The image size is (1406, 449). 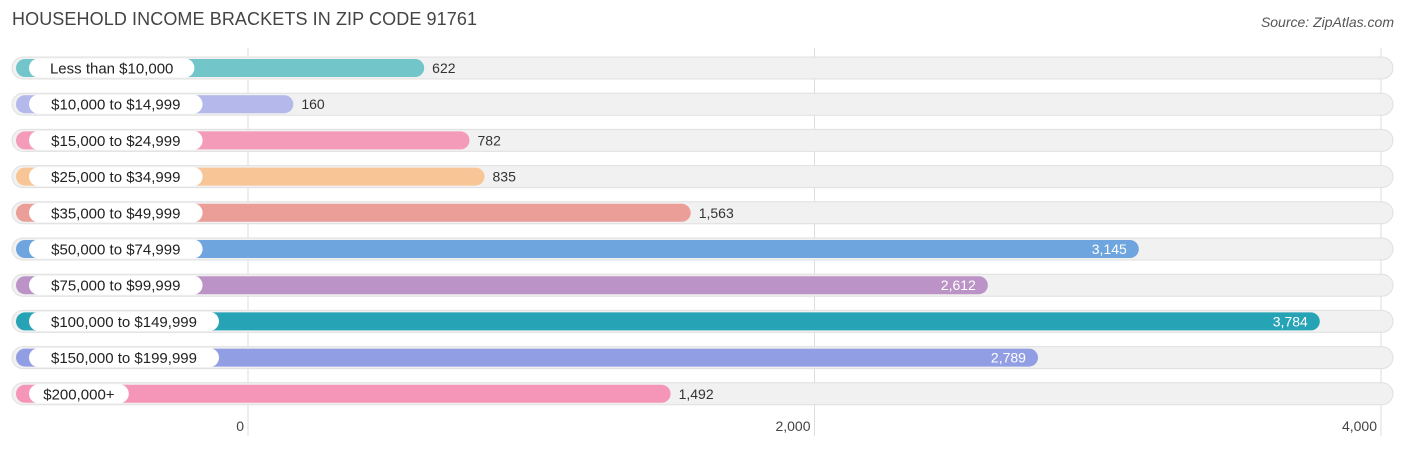 I want to click on category-label: $25,000 to $34,999, so click(x=115, y=177).